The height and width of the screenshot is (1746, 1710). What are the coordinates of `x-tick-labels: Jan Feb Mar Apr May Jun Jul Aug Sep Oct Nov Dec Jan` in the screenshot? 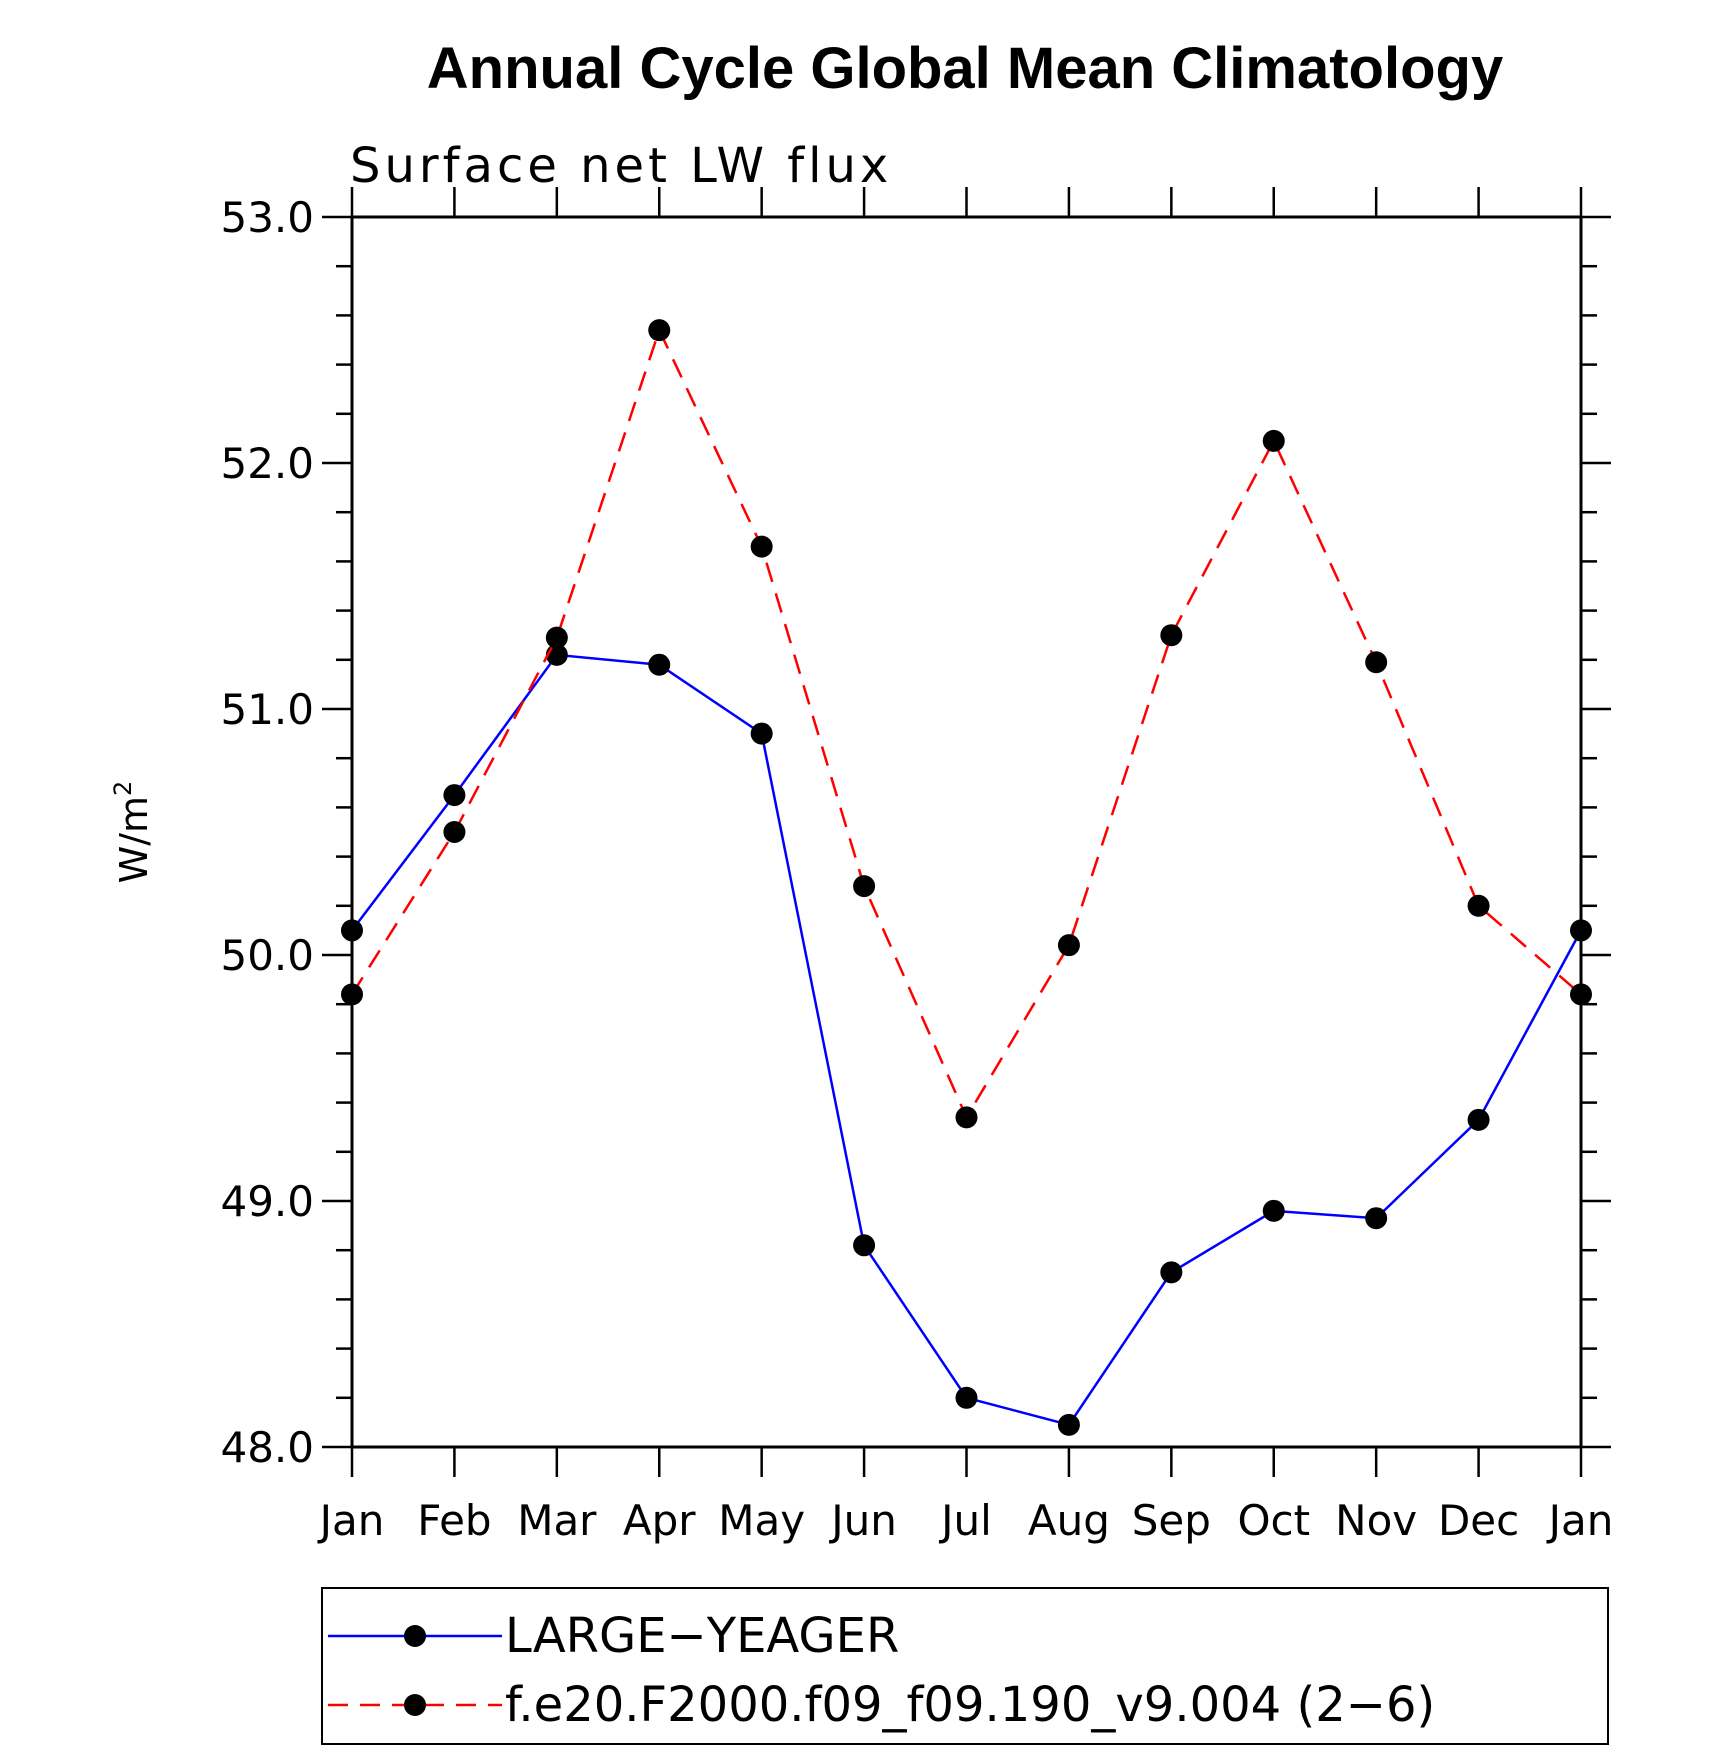 It's located at (965, 1520).